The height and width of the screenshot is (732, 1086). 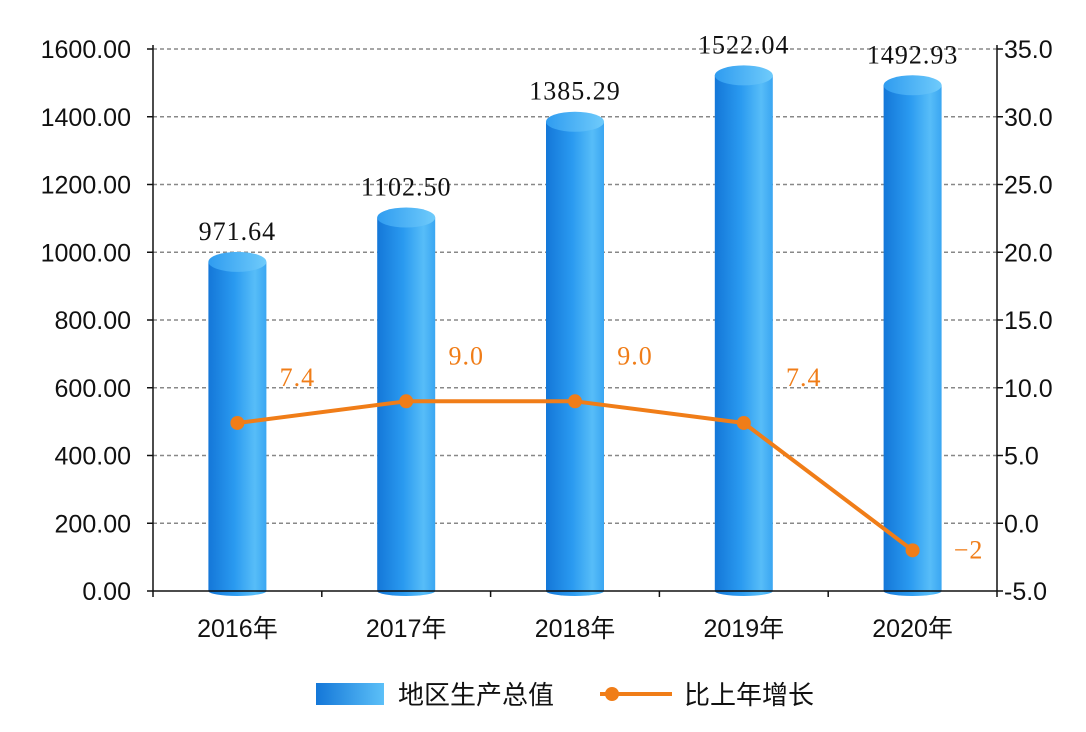 What do you see at coordinates (1028, 186) in the screenshot?
I see `right-tick-label: 25.0` at bounding box center [1028, 186].